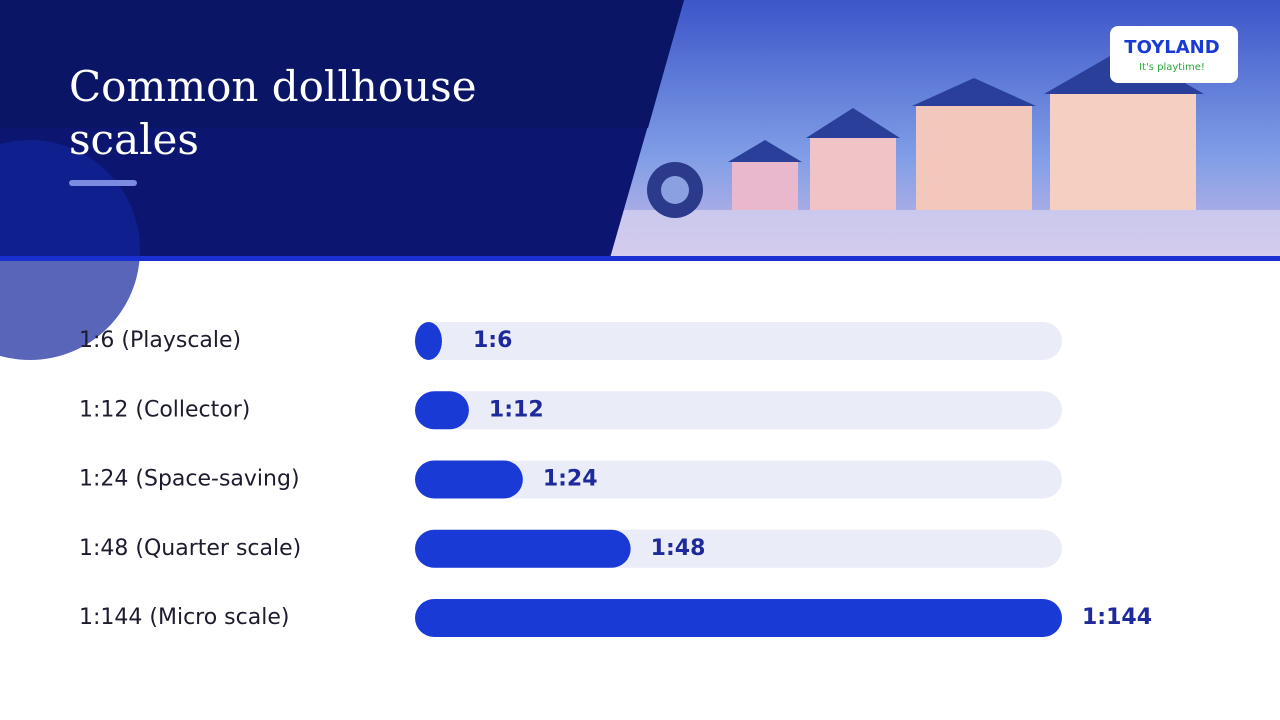  What do you see at coordinates (1172, 67) in the screenshot?
I see `logo-tagline: It's playtime!` at bounding box center [1172, 67].